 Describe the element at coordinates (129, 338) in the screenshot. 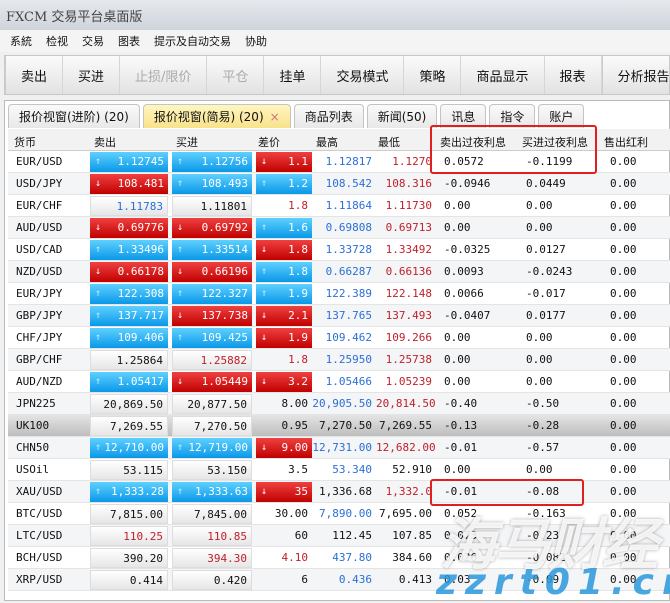

I see `sell-price-button: ↑ 109.406` at that location.